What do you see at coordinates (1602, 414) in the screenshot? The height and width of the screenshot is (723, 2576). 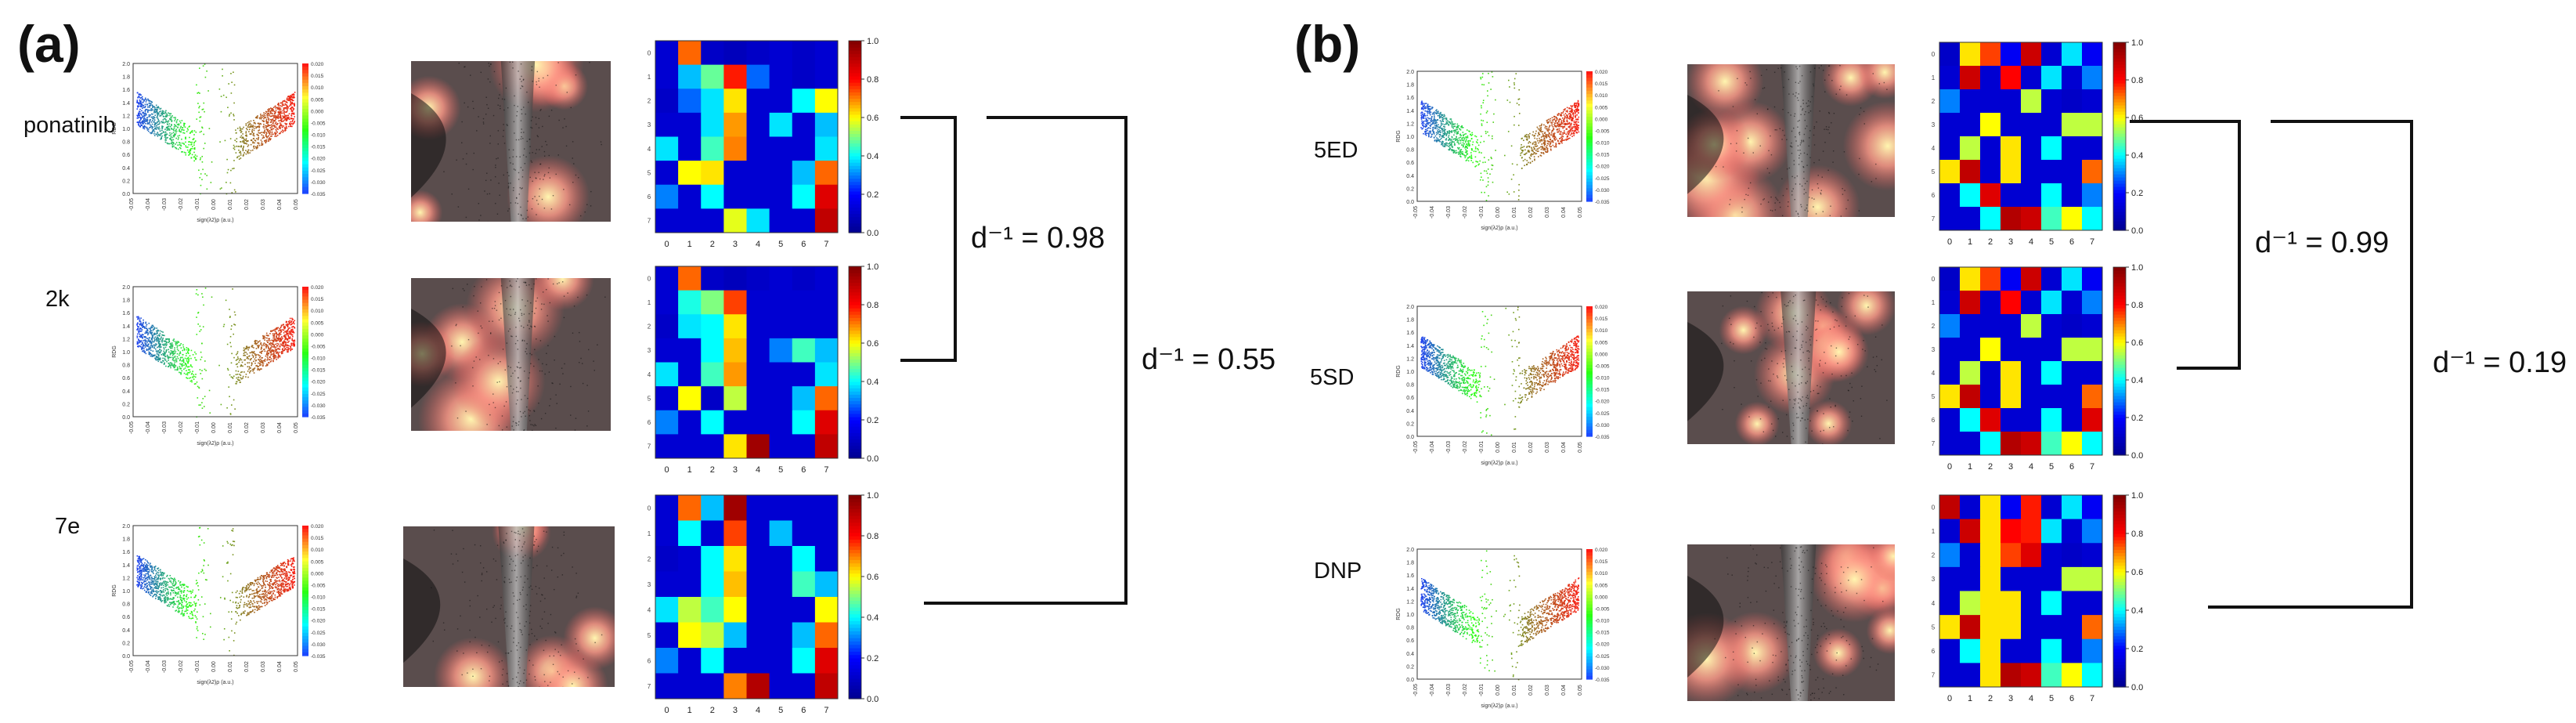 I see `scatter-colorbar-tick: -0.025` at bounding box center [1602, 414].